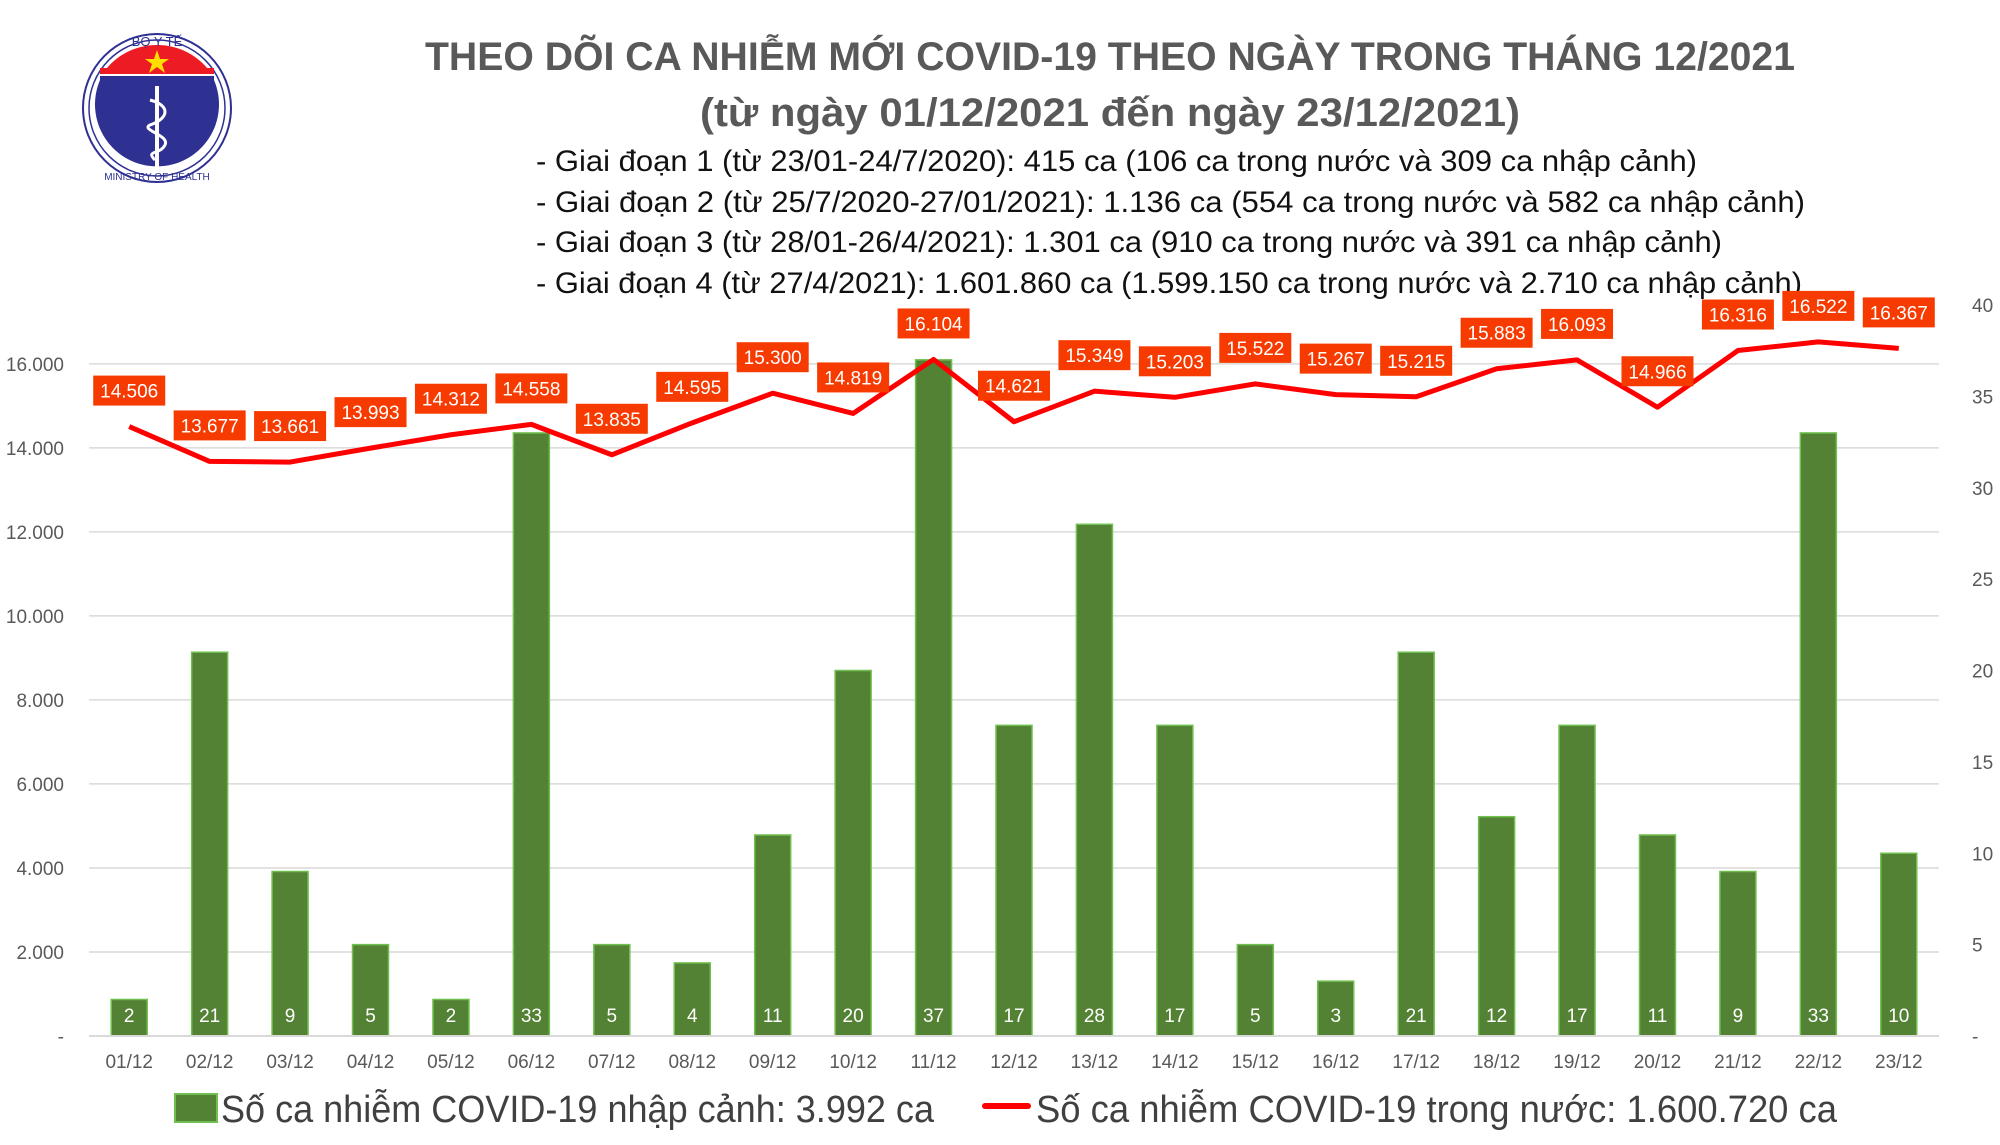  What do you see at coordinates (1898, 1016) in the screenshot?
I see `bar-data-label: 10` at bounding box center [1898, 1016].